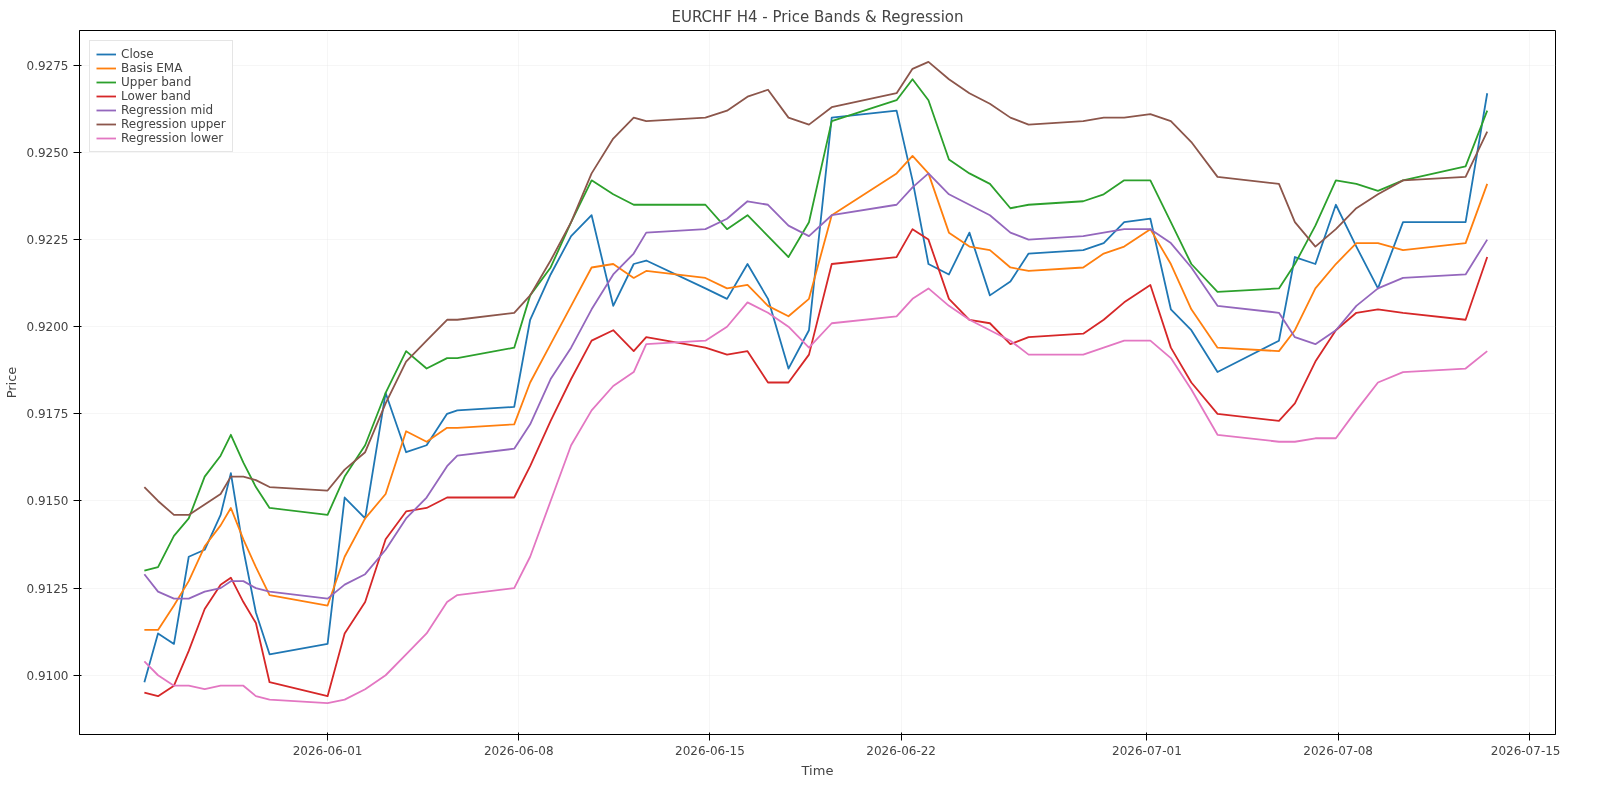 The height and width of the screenshot is (800, 1600). I want to click on x-tick-label: 2026-06-01, so click(327, 750).